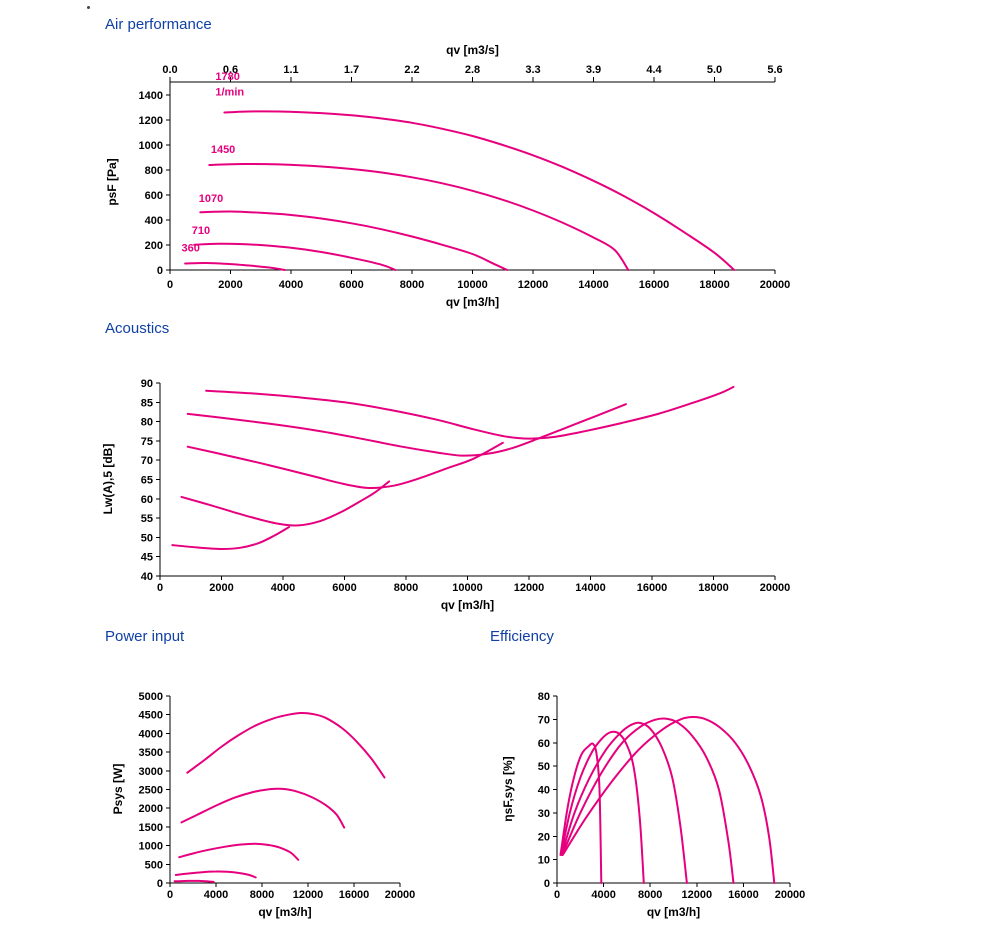 Image resolution: width=1000 pixels, height=940 pixels. I want to click on chart-title-power-input: Power input, so click(145, 636).